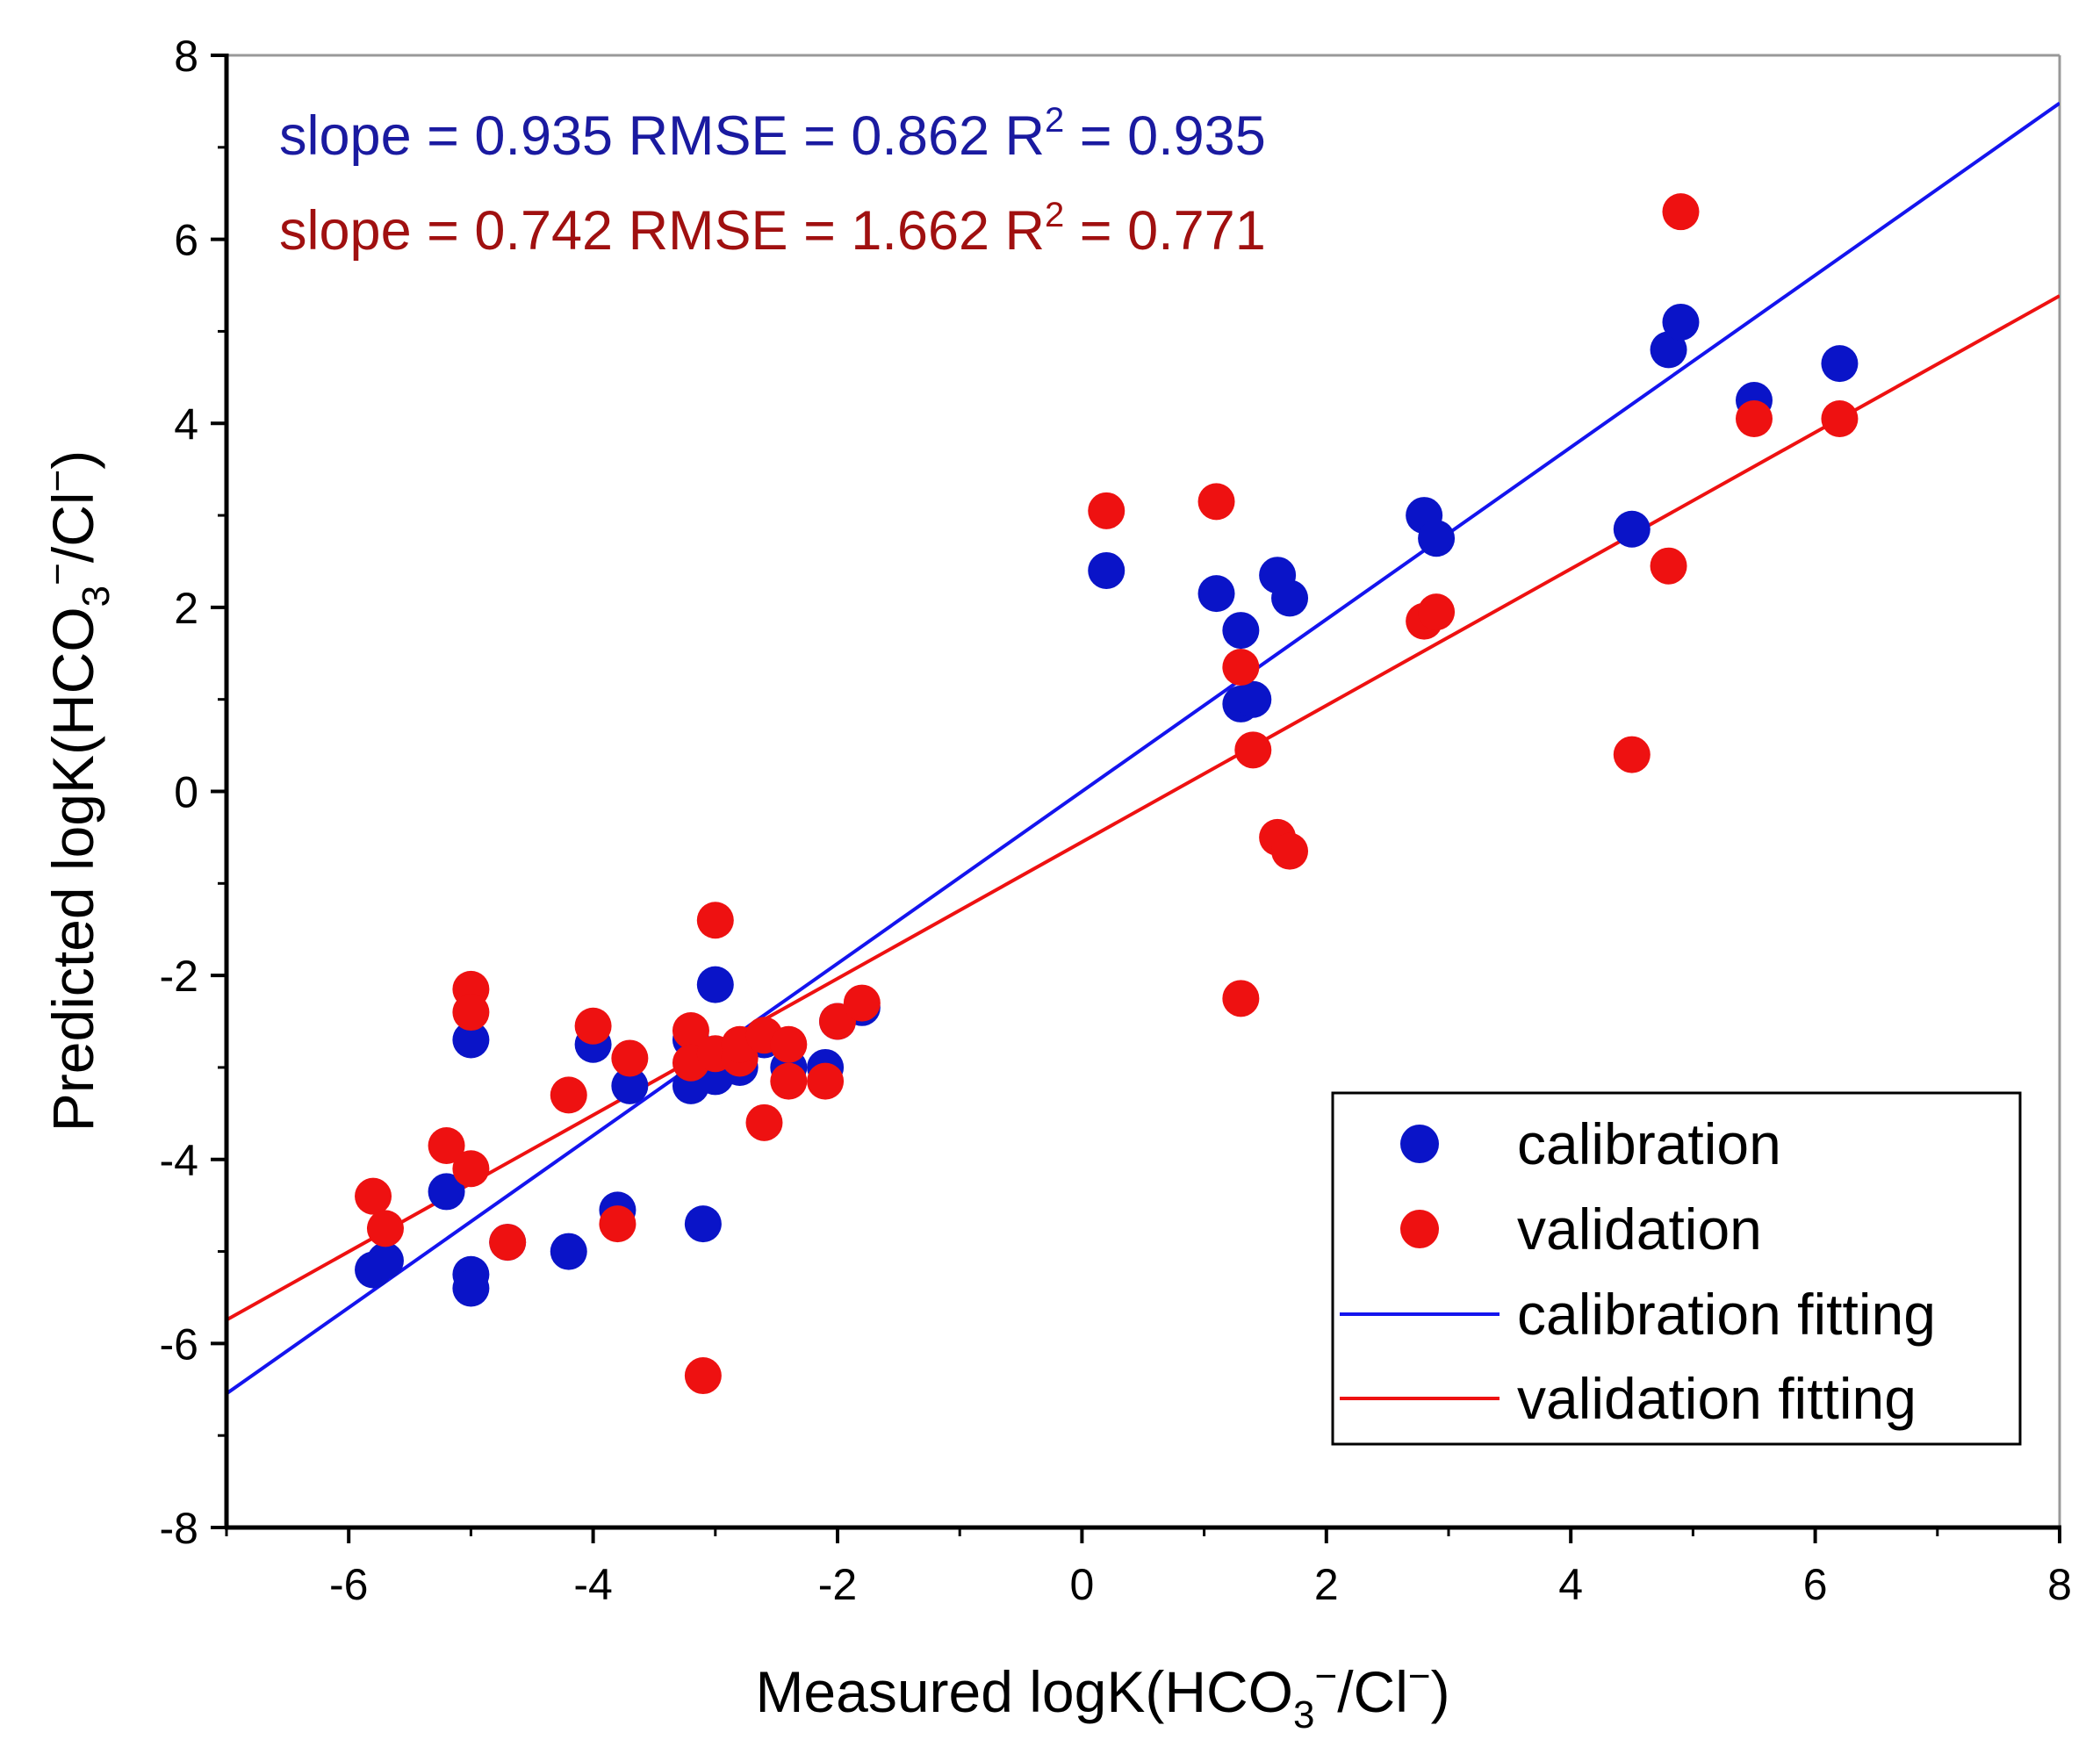 The height and width of the screenshot is (1754, 2100). What do you see at coordinates (1419, 1144) in the screenshot?
I see `legend-marker-calibration` at bounding box center [1419, 1144].